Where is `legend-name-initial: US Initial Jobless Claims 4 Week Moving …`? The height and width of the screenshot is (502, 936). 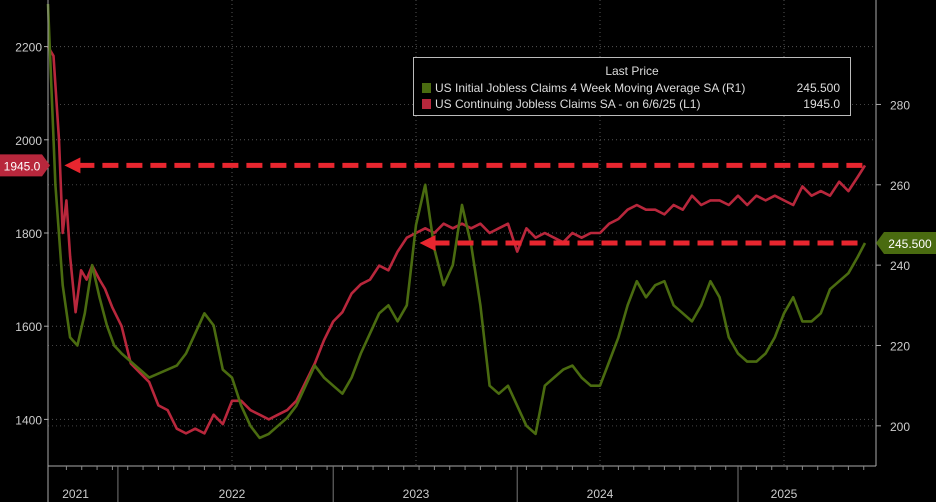
legend-name-initial: US Initial Jobless Claims 4 Week Moving … is located at coordinates (590, 88).